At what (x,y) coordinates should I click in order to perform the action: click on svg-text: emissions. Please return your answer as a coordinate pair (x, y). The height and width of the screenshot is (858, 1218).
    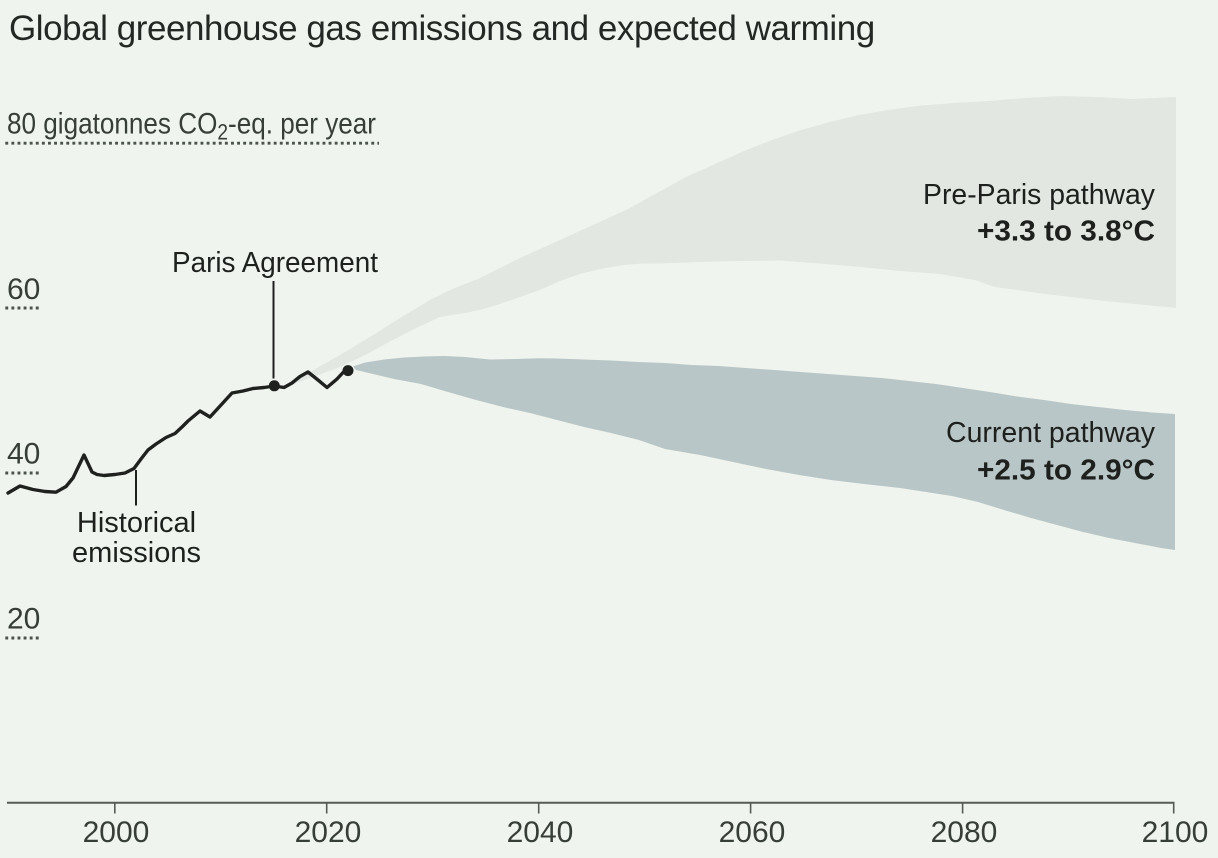
    Looking at the image, I should click on (136, 553).